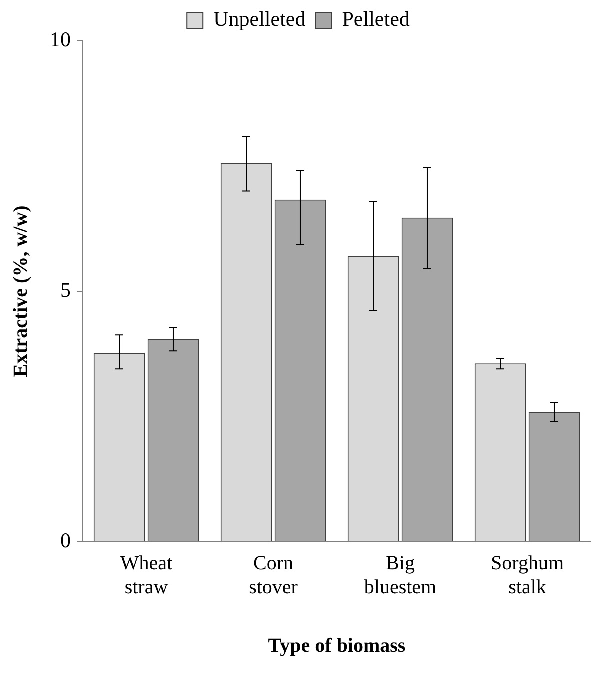 The height and width of the screenshot is (683, 609). Describe the element at coordinates (65, 290) in the screenshot. I see `y-tick-label: 5` at that location.